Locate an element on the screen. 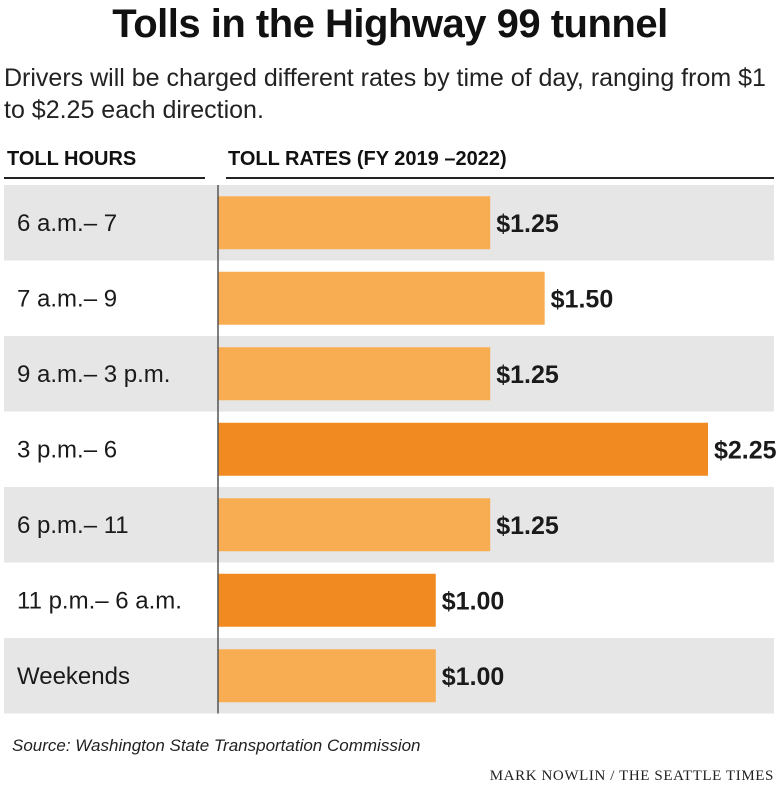 Image resolution: width=780 pixels, height=793 pixels. credit-line: MARK NOWLIN / THE SEATTLE TIMES is located at coordinates (631, 776).